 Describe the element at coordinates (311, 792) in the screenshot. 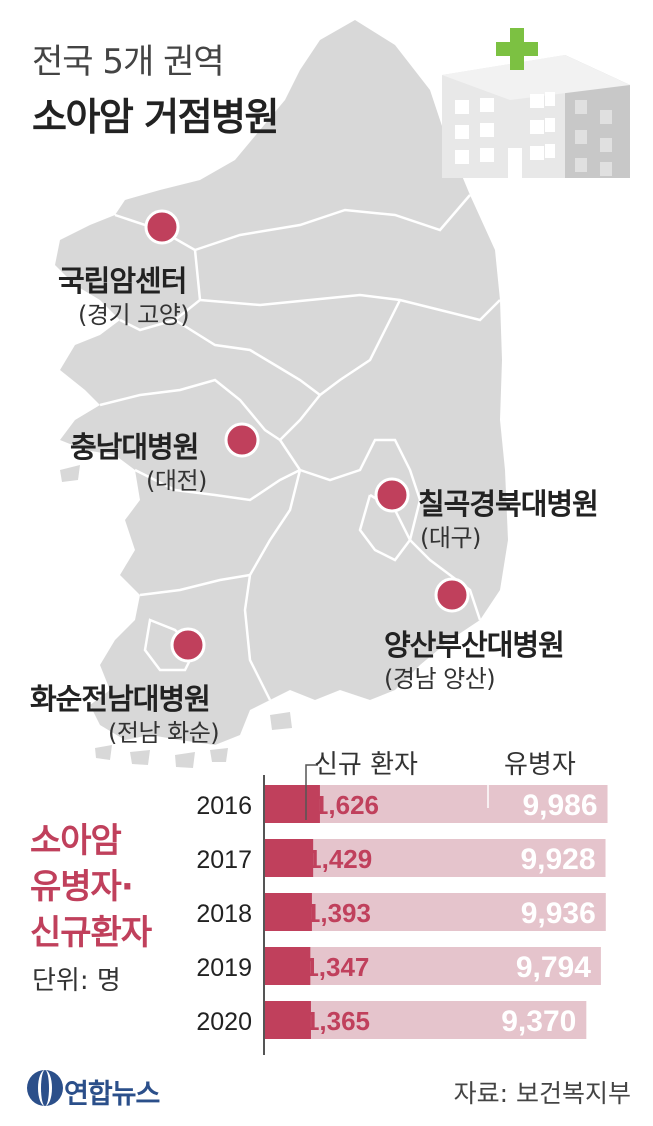

I see `legend-leader-new` at that location.